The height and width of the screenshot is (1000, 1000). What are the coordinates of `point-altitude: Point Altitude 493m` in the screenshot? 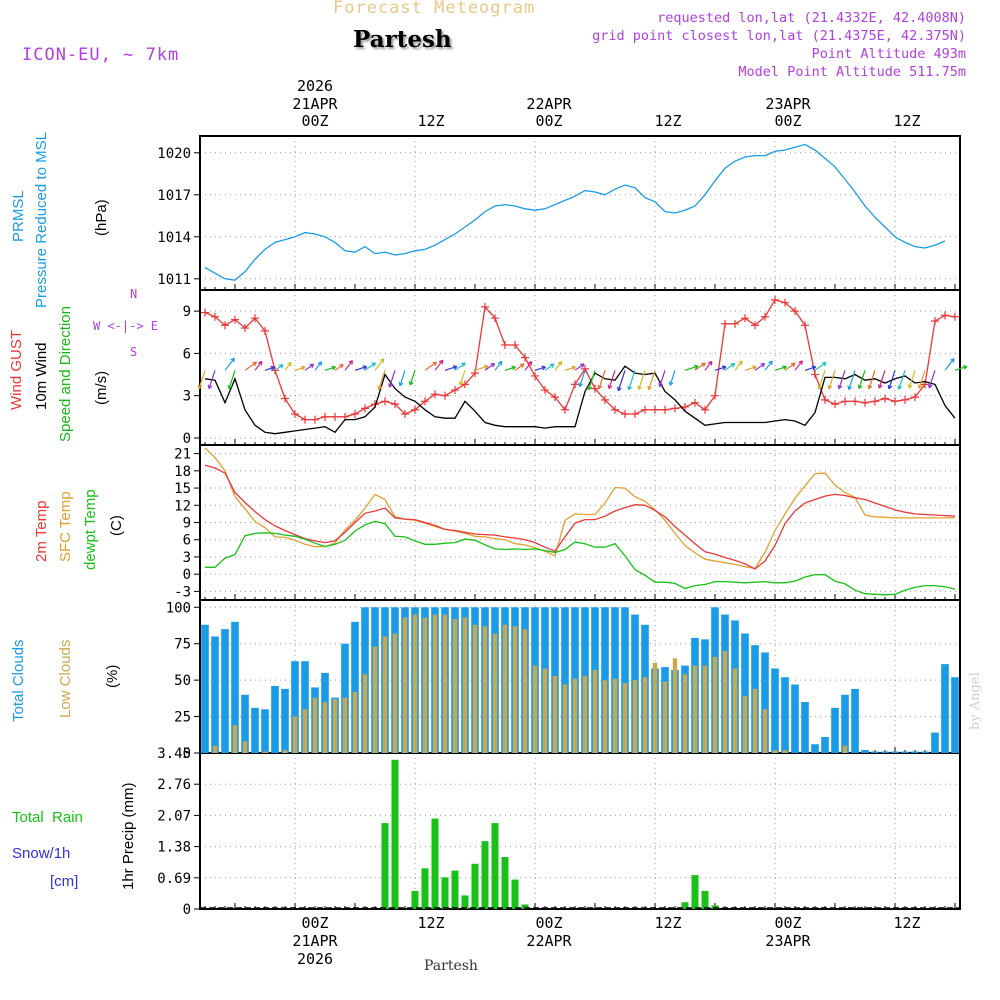 It's located at (888, 54).